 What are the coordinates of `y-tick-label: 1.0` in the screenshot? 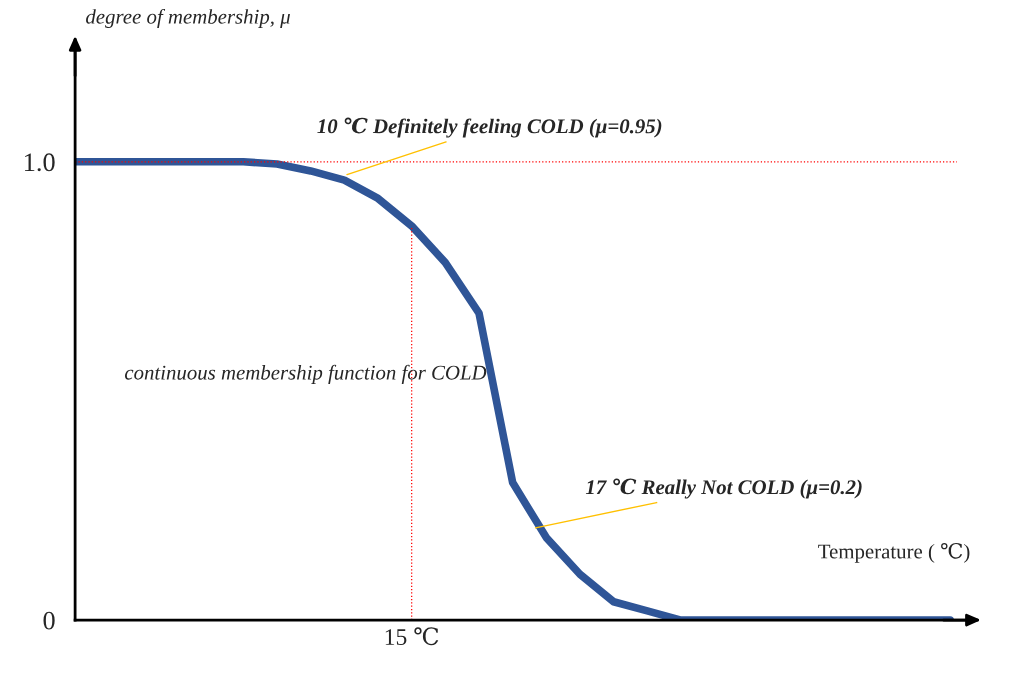 It's located at (40, 162).